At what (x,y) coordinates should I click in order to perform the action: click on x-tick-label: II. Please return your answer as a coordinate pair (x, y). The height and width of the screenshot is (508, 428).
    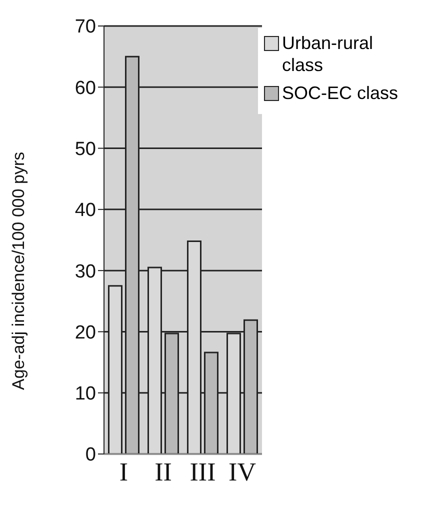
    Looking at the image, I should click on (163, 471).